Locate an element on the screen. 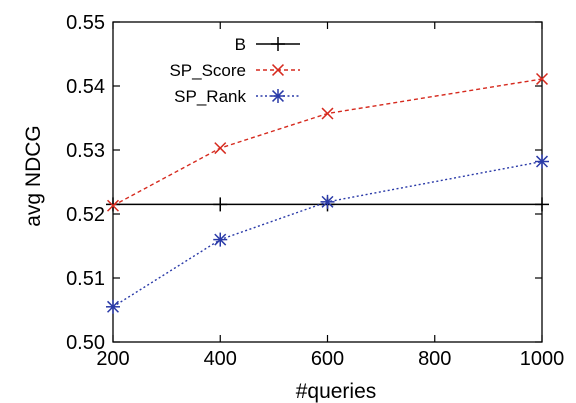  y-tick-label-0.50: 0.50 is located at coordinates (85, 343).